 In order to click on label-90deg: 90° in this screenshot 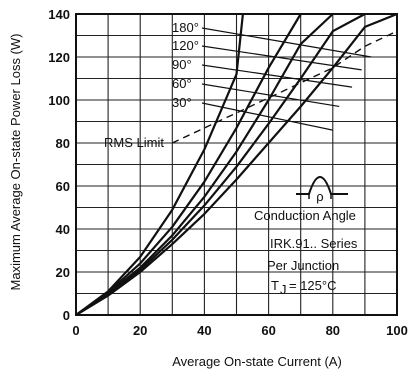, I will do `click(182, 64)`.